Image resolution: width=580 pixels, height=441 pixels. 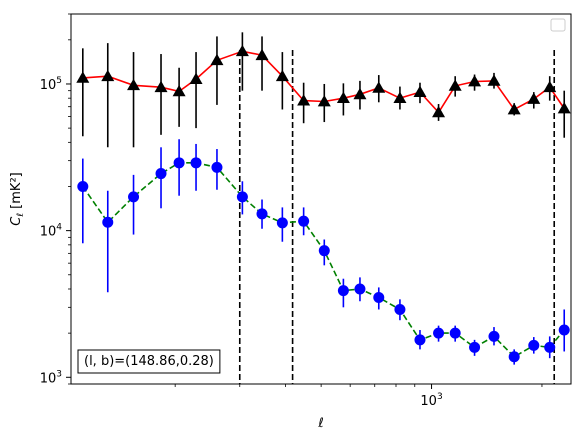 I want to click on annotation-text: (l, b)=(148.86,0.28), so click(x=149, y=361).